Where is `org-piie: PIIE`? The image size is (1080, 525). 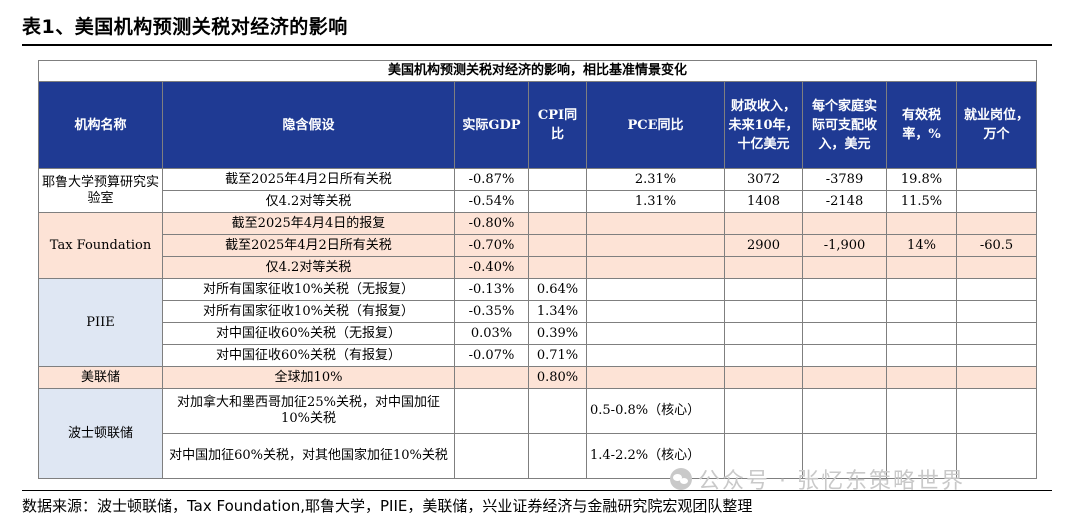
org-piie: PIIE is located at coordinates (100, 322).